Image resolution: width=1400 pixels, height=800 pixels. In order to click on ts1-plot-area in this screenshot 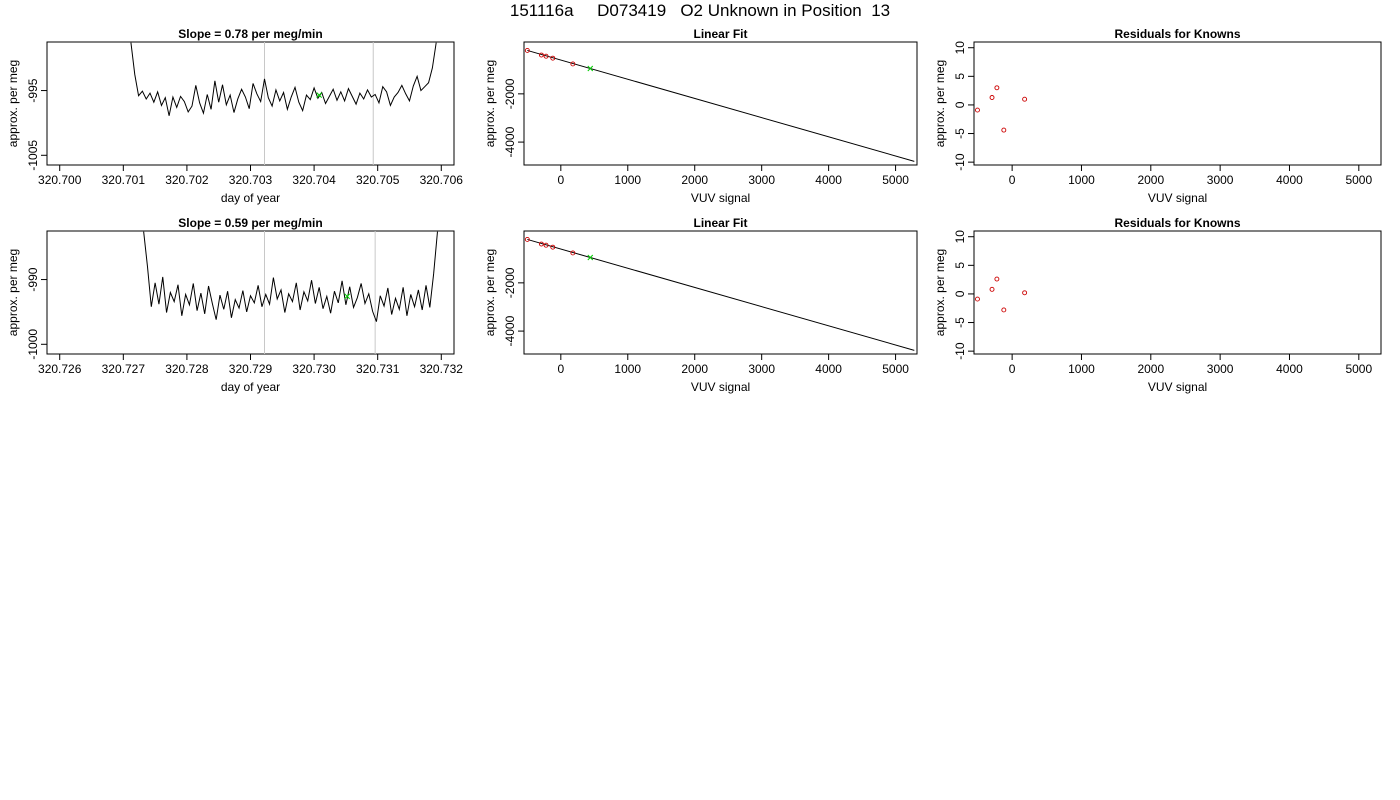, I will do `click(283, 103)`.